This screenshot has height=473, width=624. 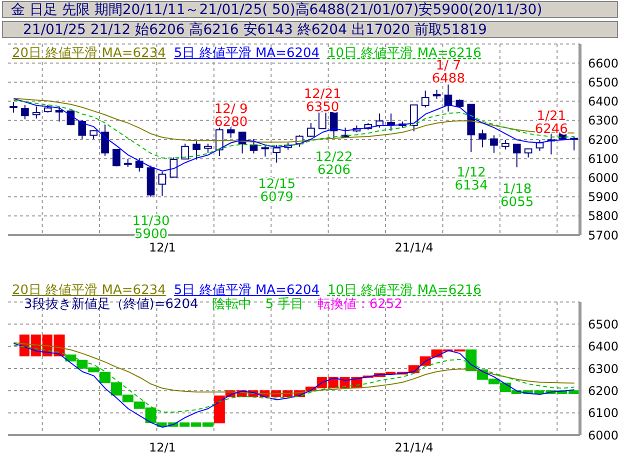 What do you see at coordinates (231, 116) in the screenshot?
I see `text: 12/ 9 6280` at bounding box center [231, 116].